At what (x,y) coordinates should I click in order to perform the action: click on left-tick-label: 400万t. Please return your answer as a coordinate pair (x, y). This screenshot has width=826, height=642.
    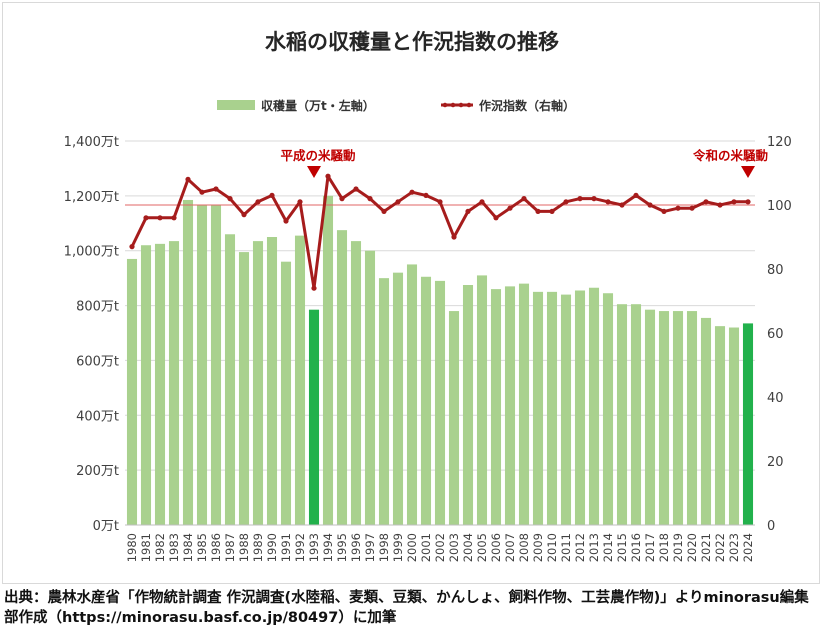
    Looking at the image, I should click on (97, 416).